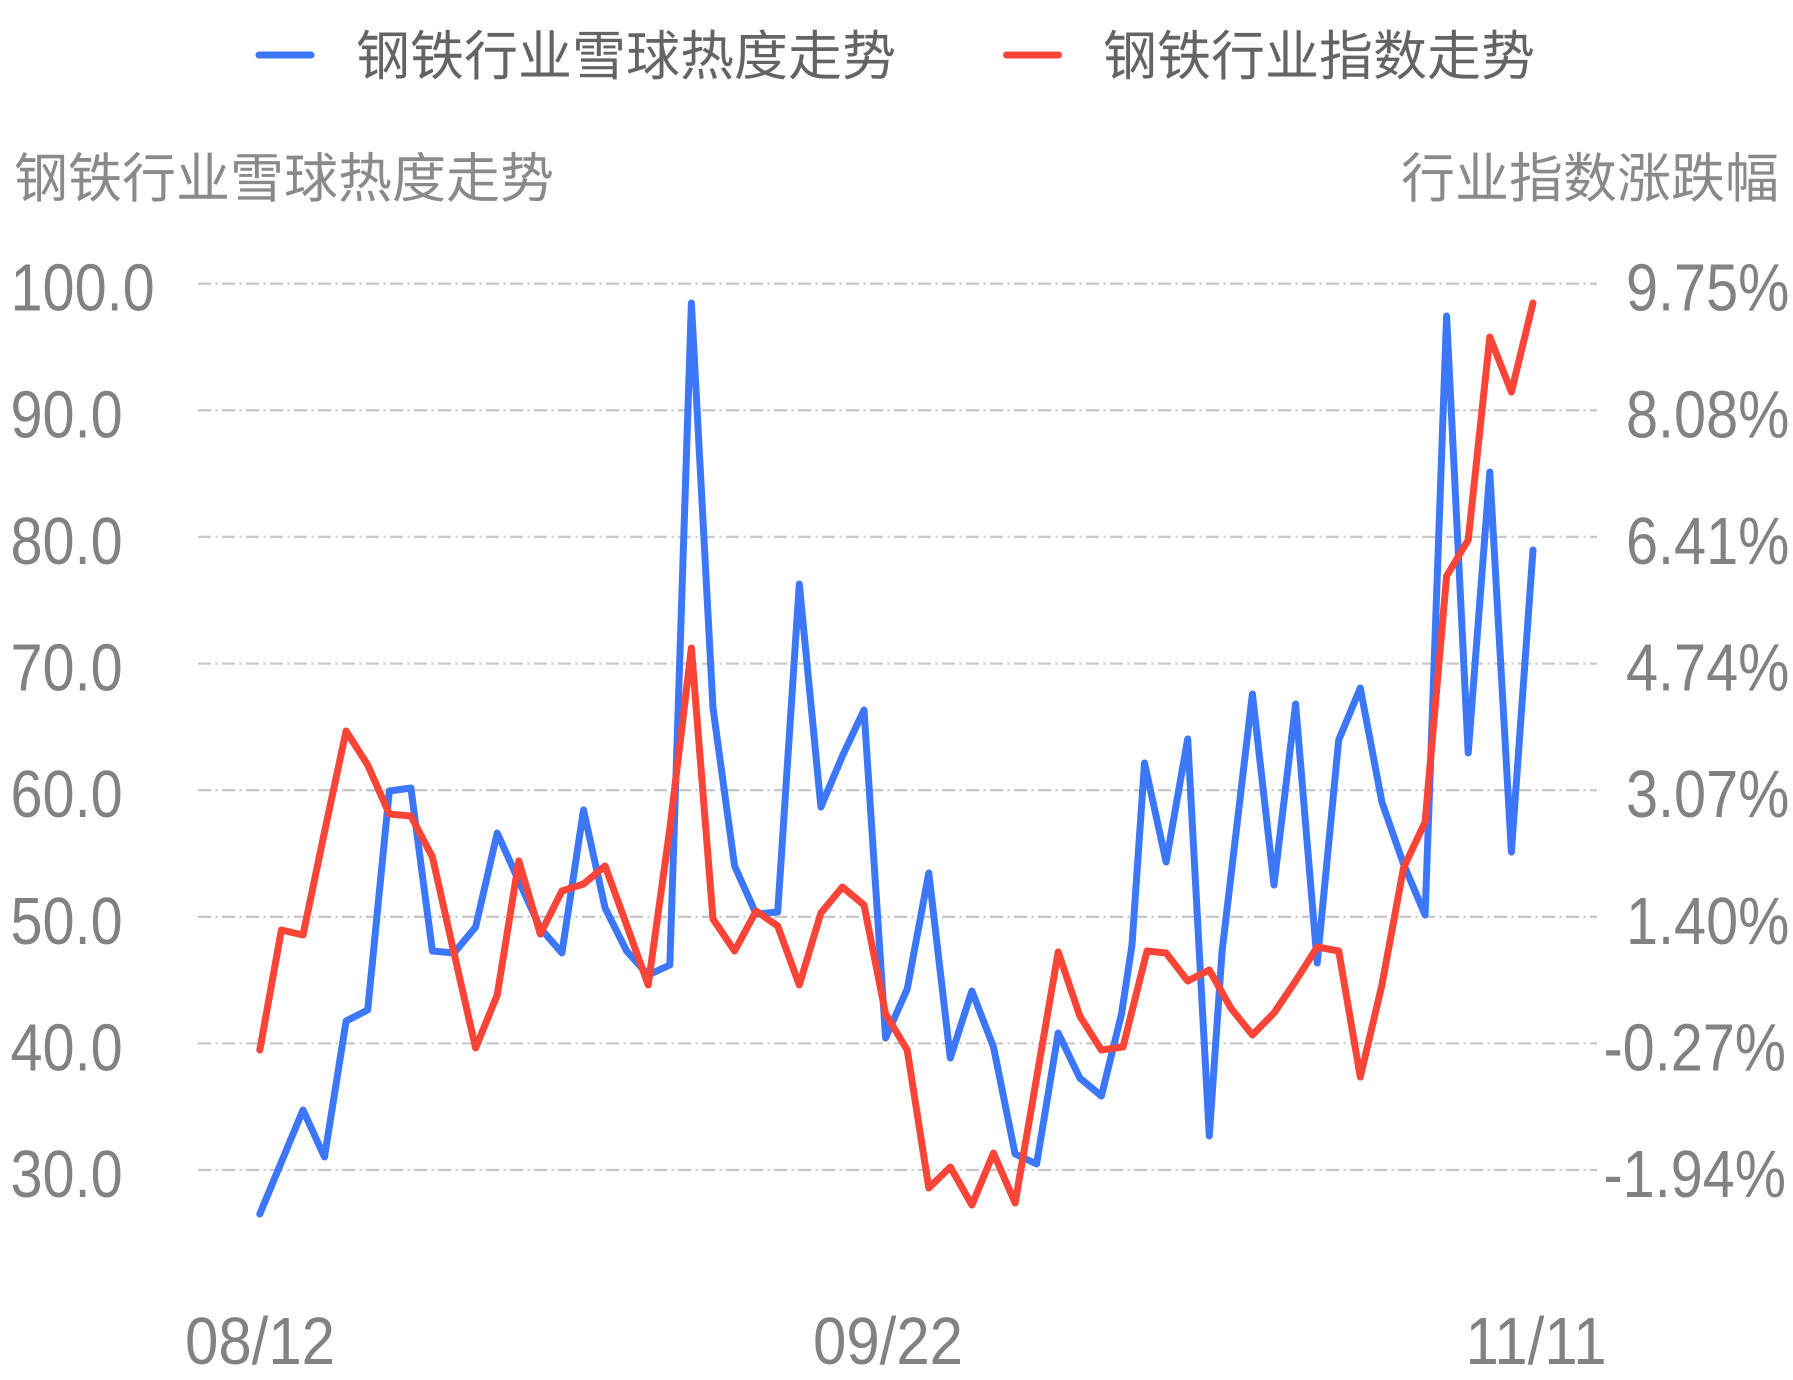 This screenshot has width=1793, height=1380. I want to click on svg-text: 60.0, so click(67, 794).